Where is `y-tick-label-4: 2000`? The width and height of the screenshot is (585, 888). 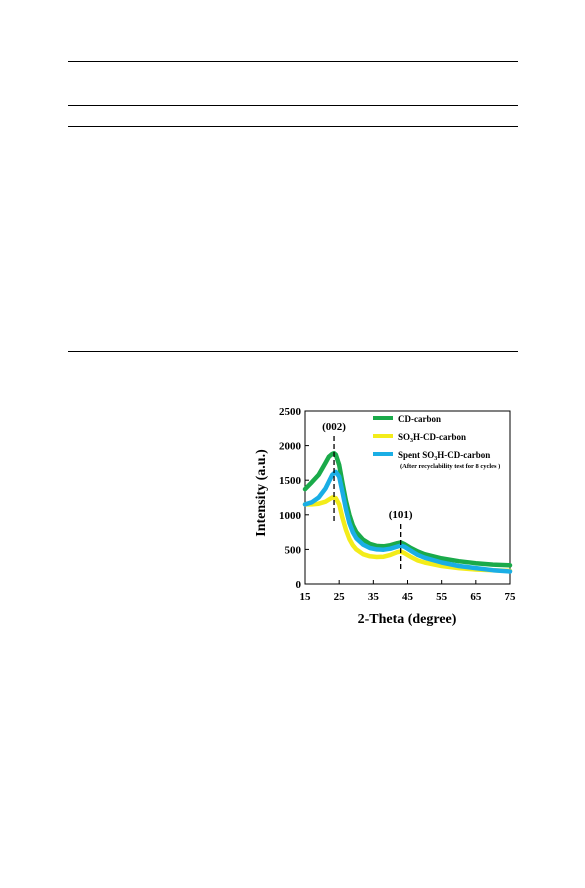 y-tick-label-4: 2000 is located at coordinates (290, 447).